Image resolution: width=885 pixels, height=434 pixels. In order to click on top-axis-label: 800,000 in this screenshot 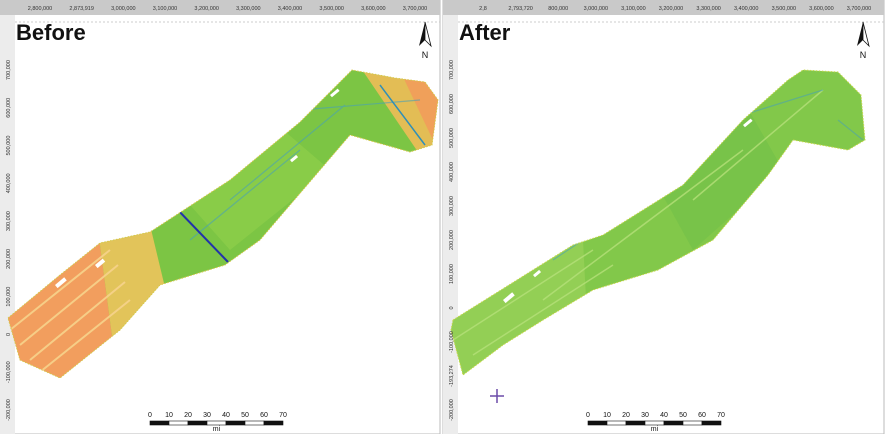, I will do `click(558, 9)`.